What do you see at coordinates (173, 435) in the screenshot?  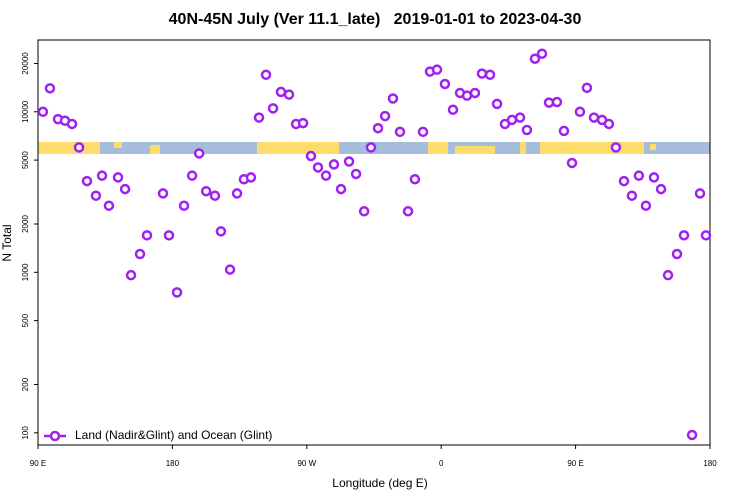 I see `legend-label: Land (Nadir&Glint) and Ocean (Glint)` at bounding box center [173, 435].